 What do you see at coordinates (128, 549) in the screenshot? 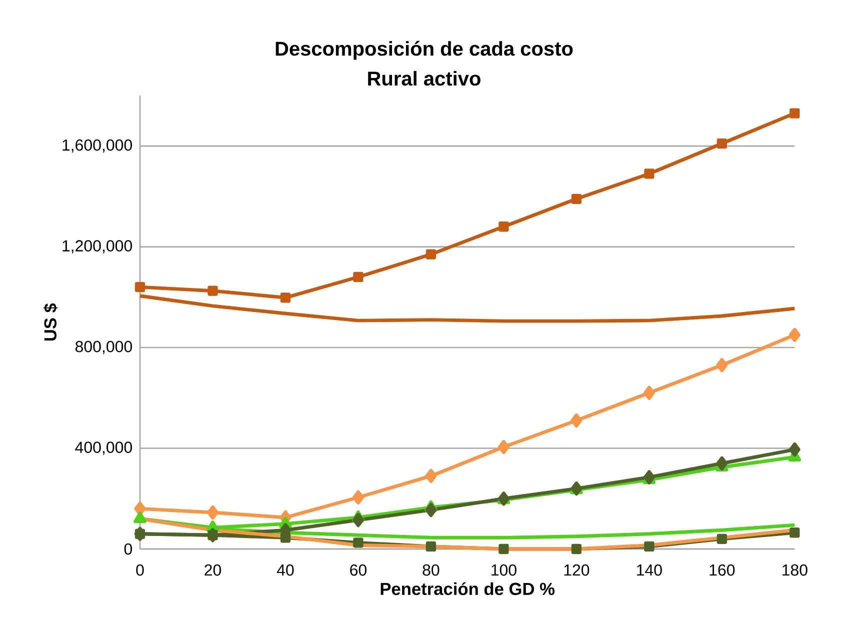
I see `y-tick-label: 0` at bounding box center [128, 549].